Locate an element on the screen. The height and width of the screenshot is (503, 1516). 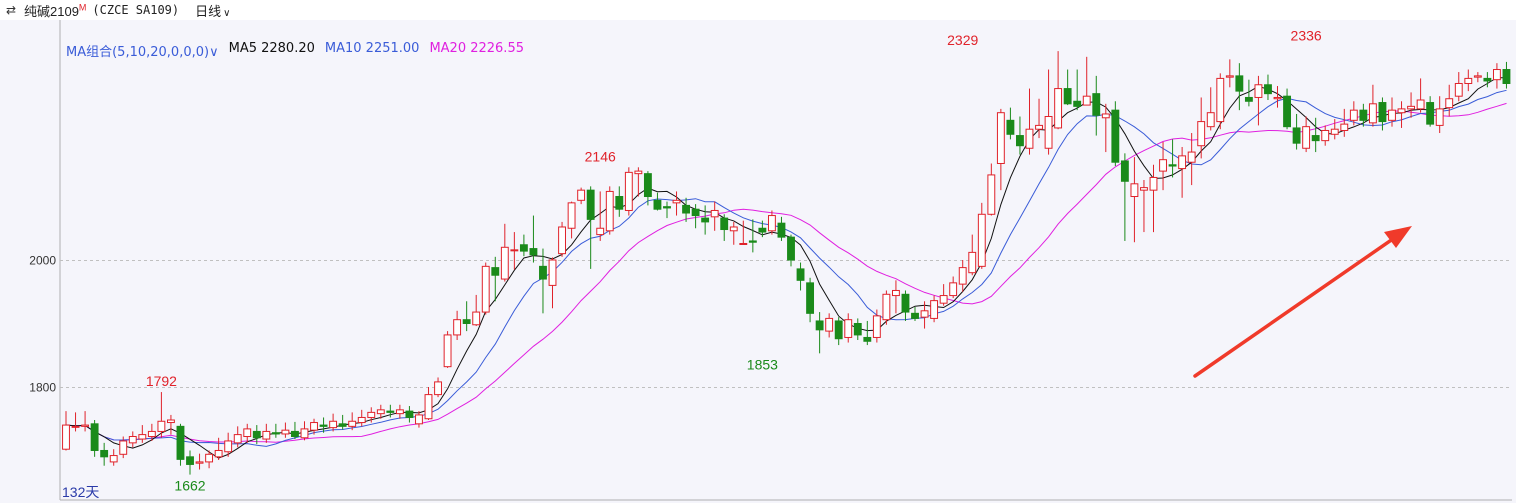
y-tick-label: 2000 is located at coordinates (42, 261).